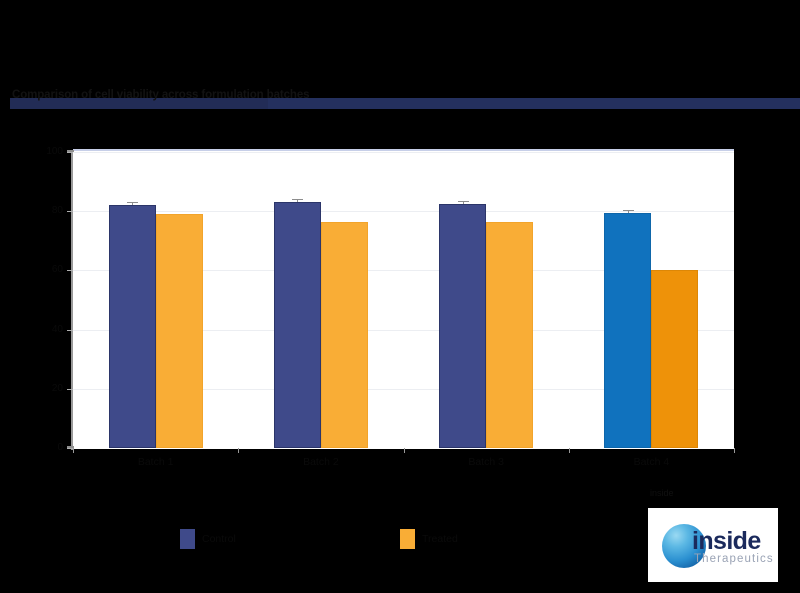 This screenshot has height=593, width=800. What do you see at coordinates (57, 388) in the screenshot?
I see `y-axis-tick-label: 20` at bounding box center [57, 388].